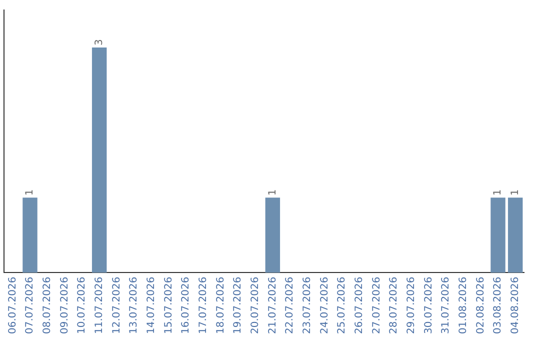 The width and height of the screenshot is (540, 340). Describe the element at coordinates (116, 305) in the screenshot. I see `x-tick-label: 12.07.2026` at that location.